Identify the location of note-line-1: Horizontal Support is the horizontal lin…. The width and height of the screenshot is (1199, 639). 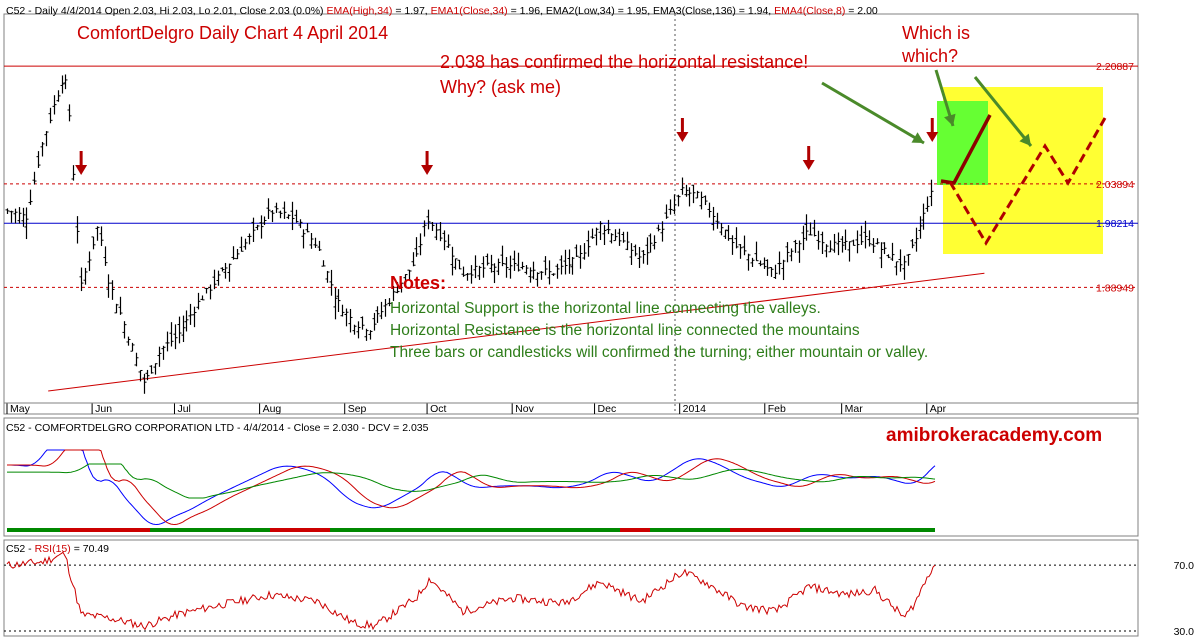
(605, 308).